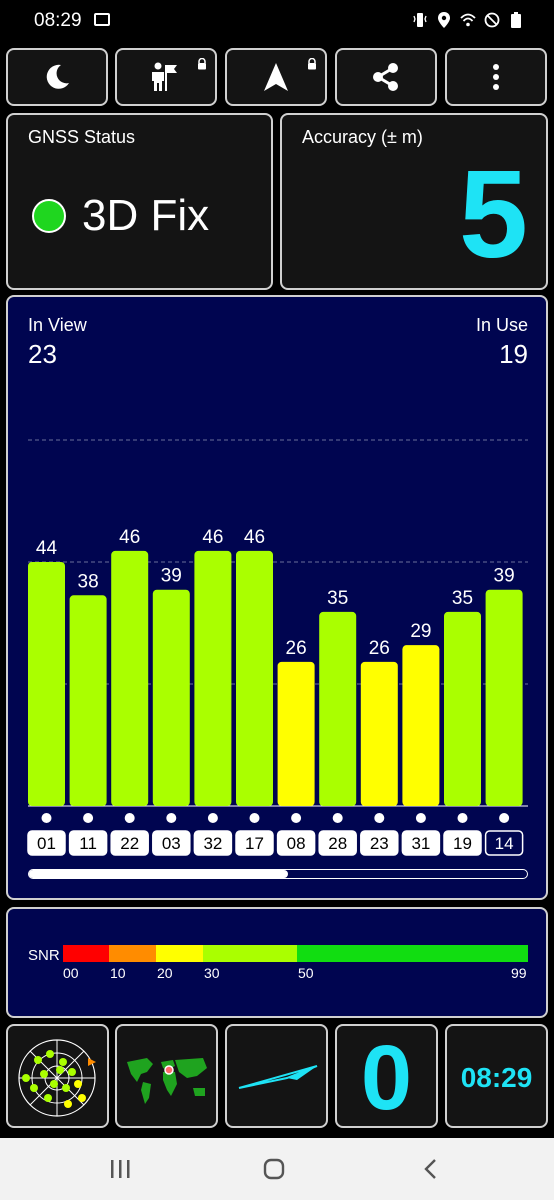 This screenshot has height=1200, width=554. Describe the element at coordinates (414, 201) in the screenshot. I see `accuracy-panel: Accuracy (± m) 5` at that location.